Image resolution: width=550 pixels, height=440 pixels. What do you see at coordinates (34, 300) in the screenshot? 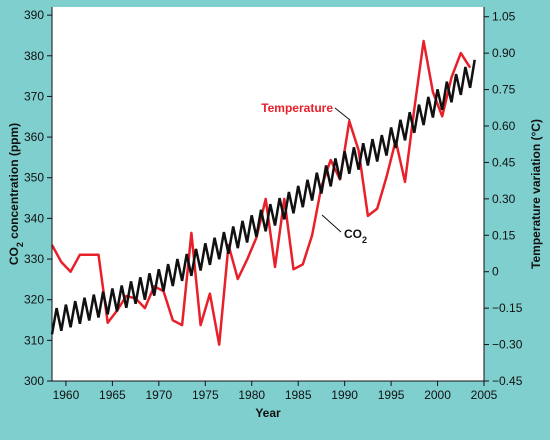
I see `y-left-tick-label: 320` at bounding box center [34, 300].